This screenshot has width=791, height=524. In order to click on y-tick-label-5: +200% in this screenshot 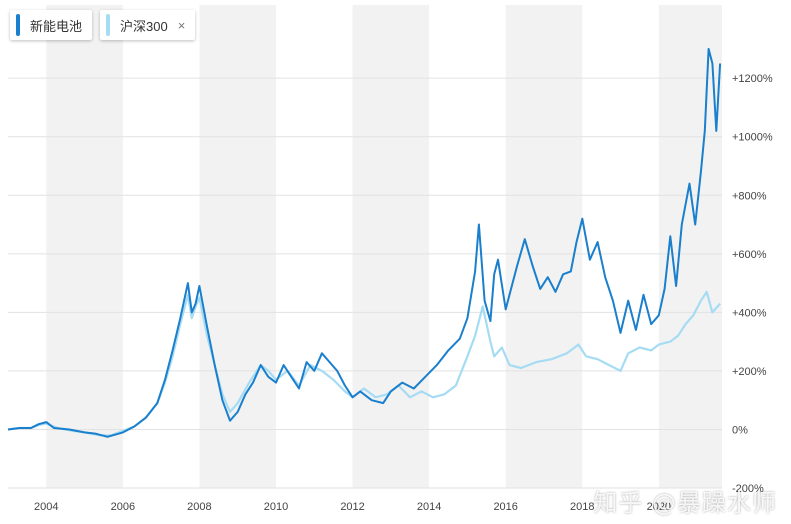, I will do `click(749, 372)`.